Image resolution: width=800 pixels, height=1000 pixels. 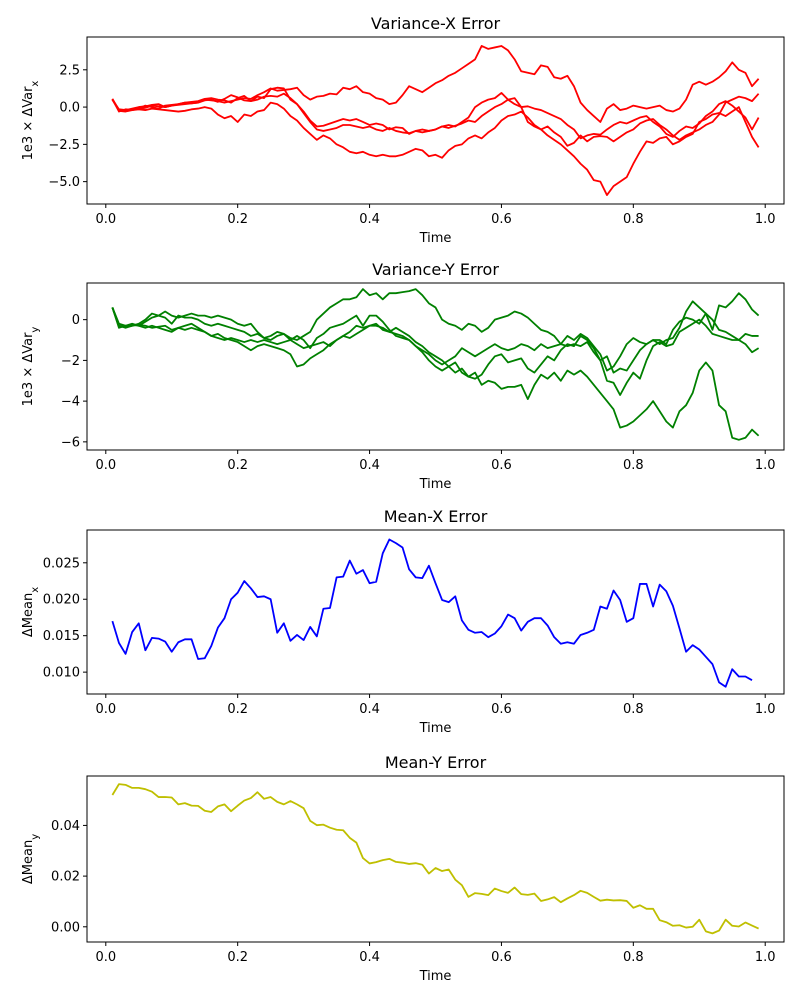 What do you see at coordinates (435, 269) in the screenshot?
I see `chart-title: Variance-Y Error` at bounding box center [435, 269].